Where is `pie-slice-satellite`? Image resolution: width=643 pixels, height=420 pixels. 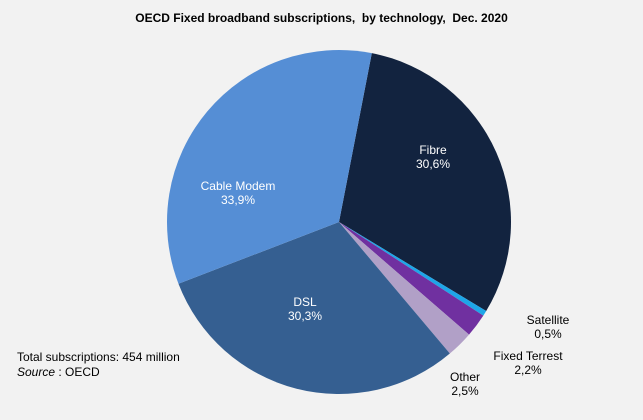 pie-slice-satellite is located at coordinates (413, 269).